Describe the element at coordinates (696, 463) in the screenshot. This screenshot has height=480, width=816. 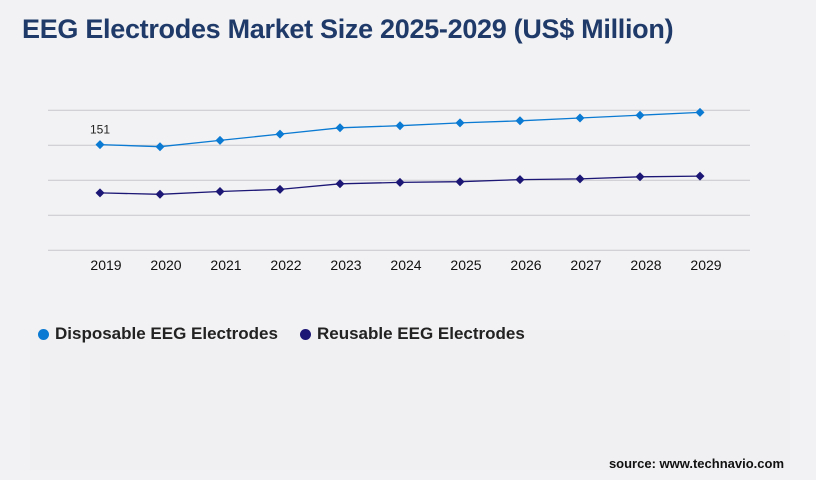
I see `source-text: source: www.technavio.com` at that location.